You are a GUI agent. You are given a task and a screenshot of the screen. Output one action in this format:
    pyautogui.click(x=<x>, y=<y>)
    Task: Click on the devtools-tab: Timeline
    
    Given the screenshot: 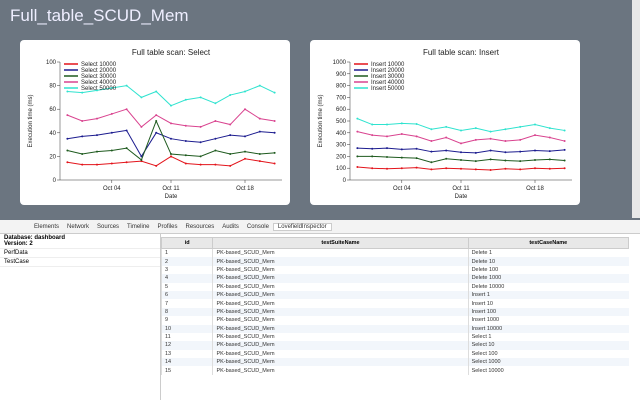 What is the action you would take?
    pyautogui.click(x=138, y=226)
    